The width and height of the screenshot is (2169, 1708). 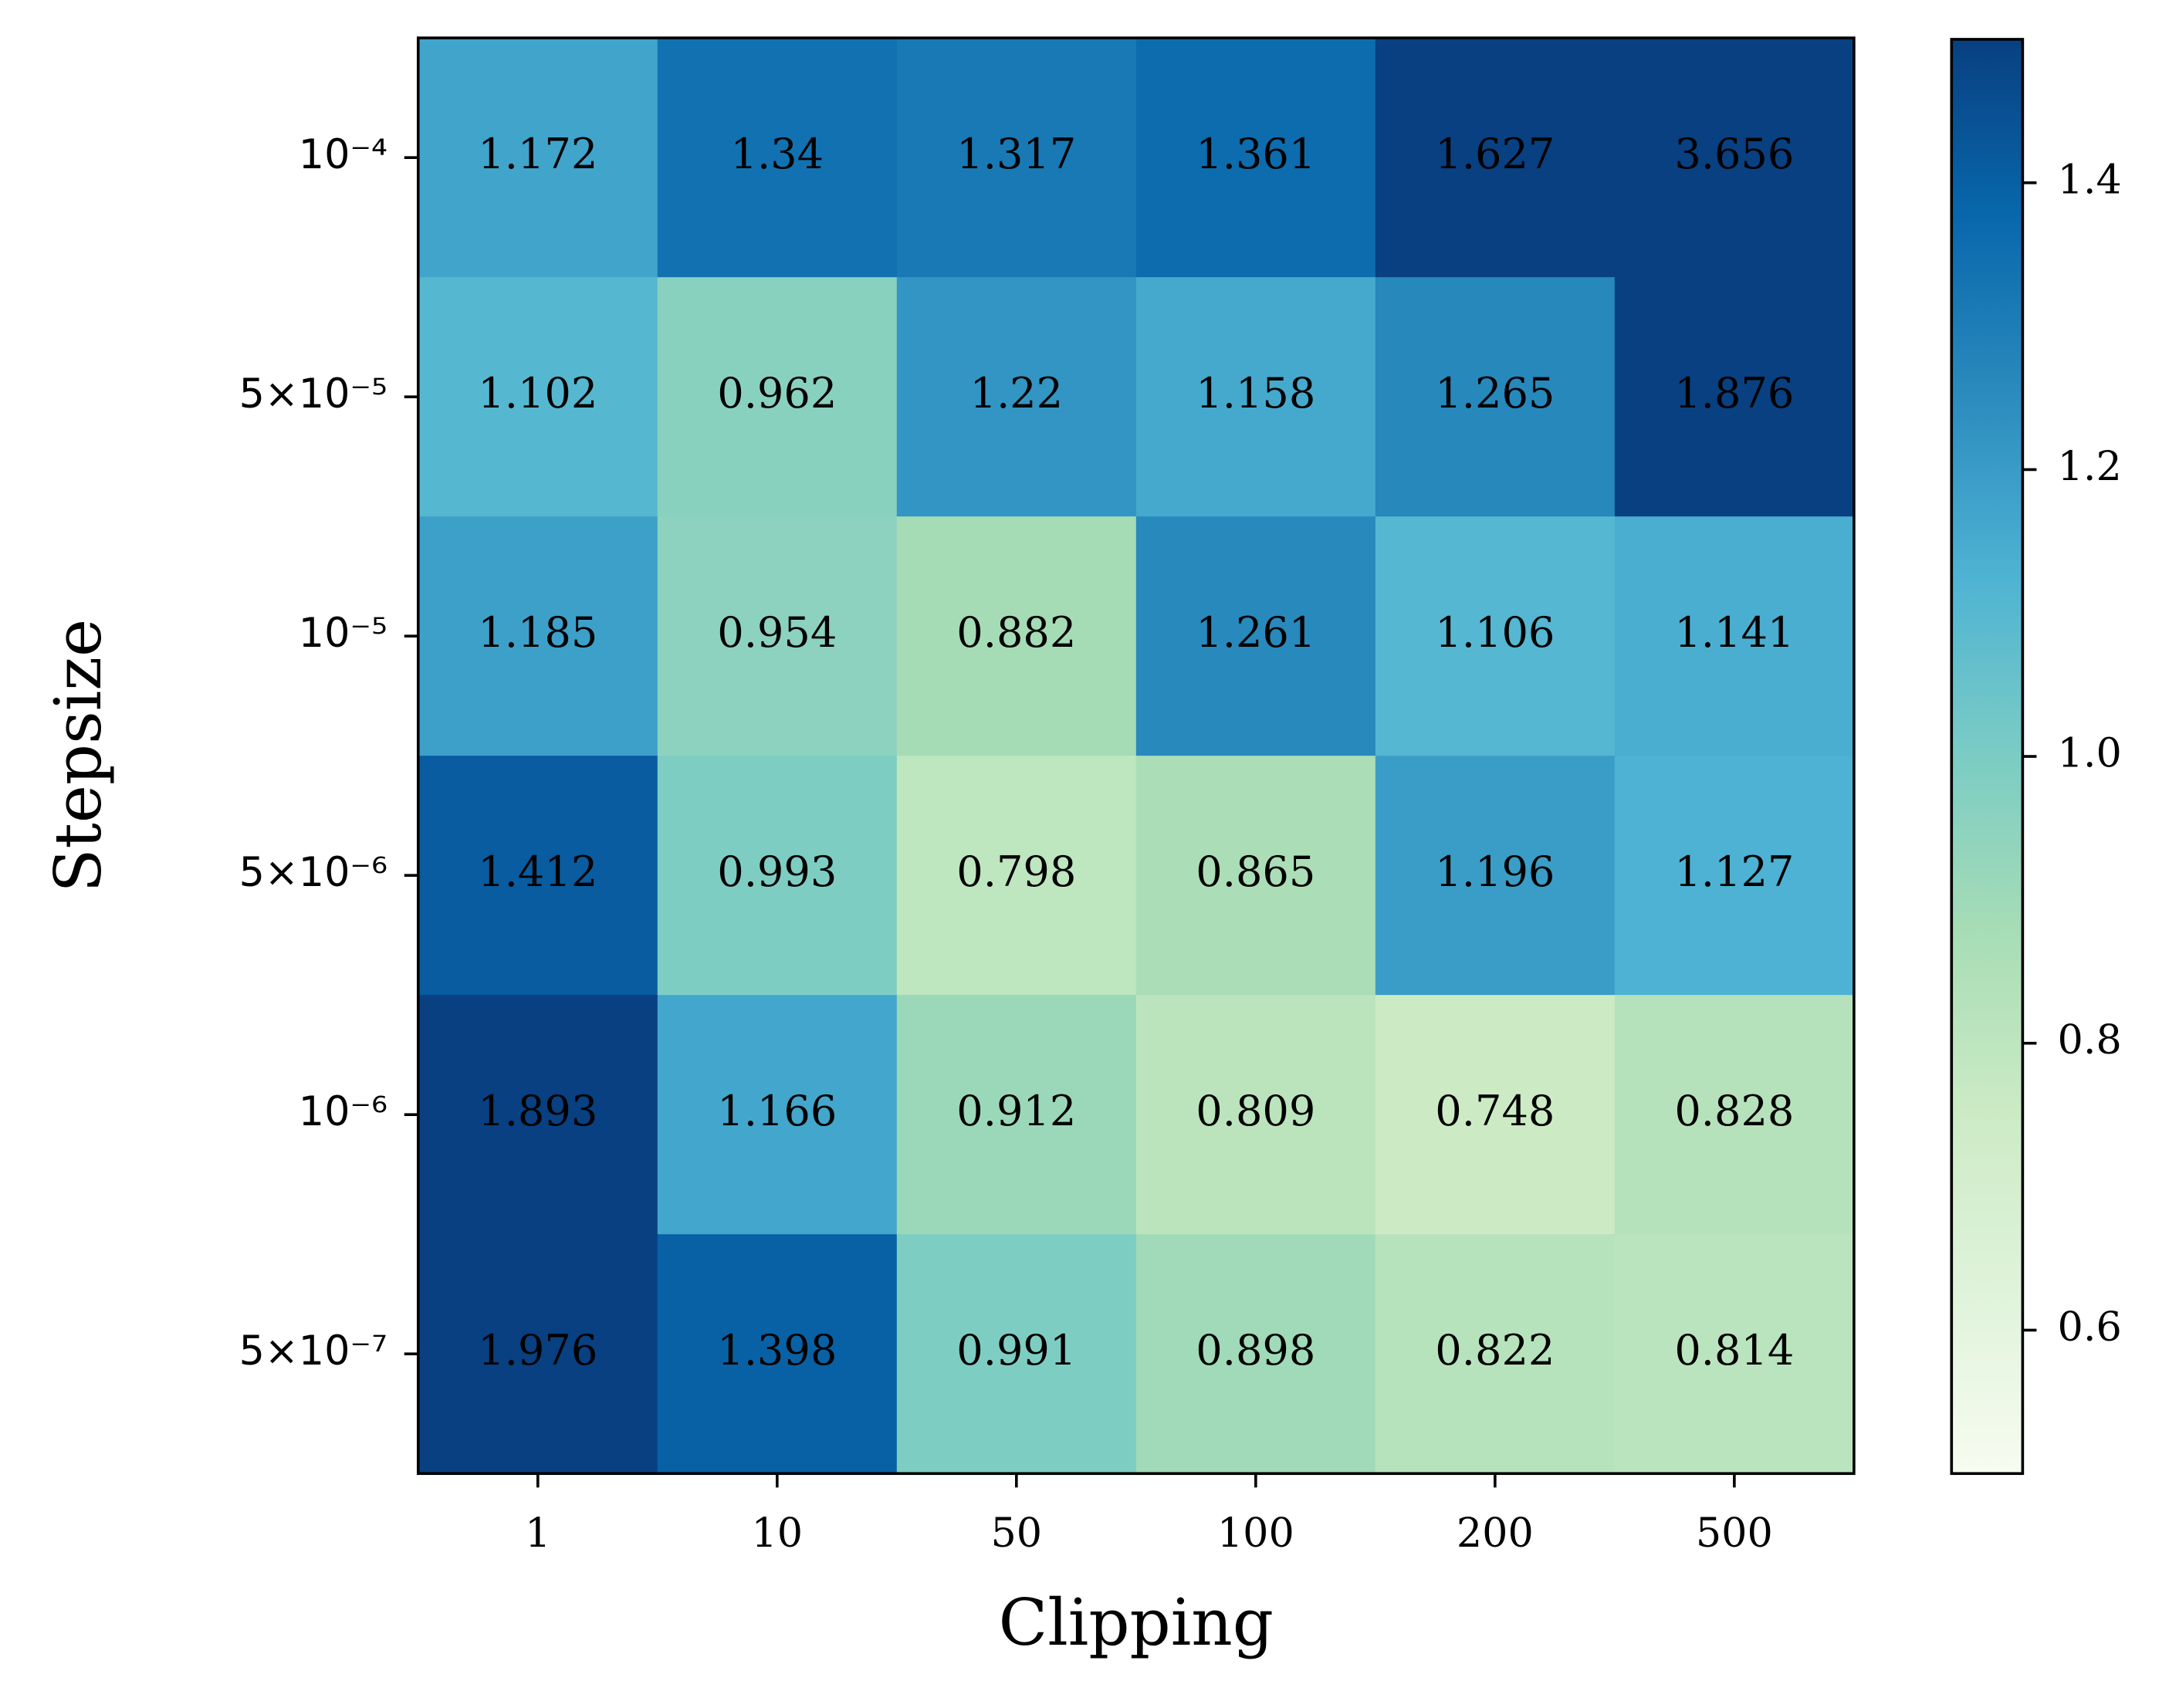 What do you see at coordinates (537, 393) in the screenshot?
I see `value-label: 1.102` at bounding box center [537, 393].